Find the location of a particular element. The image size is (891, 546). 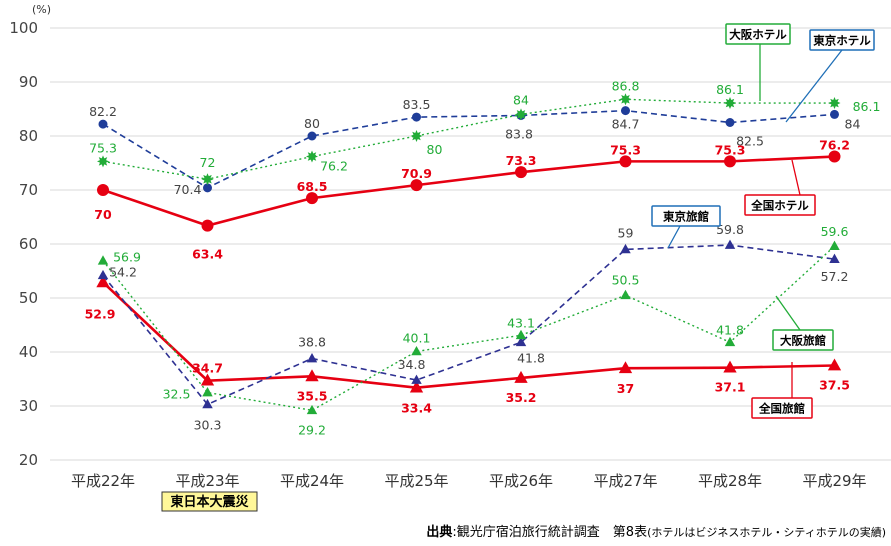

data-label: 29.2 is located at coordinates (312, 429).